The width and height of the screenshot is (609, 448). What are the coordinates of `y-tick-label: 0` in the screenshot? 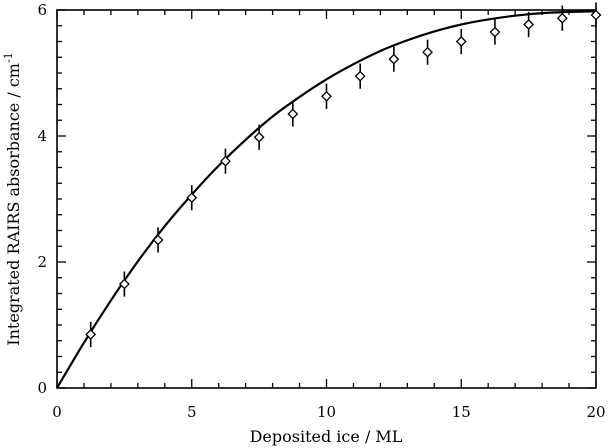 It's located at (42, 388).